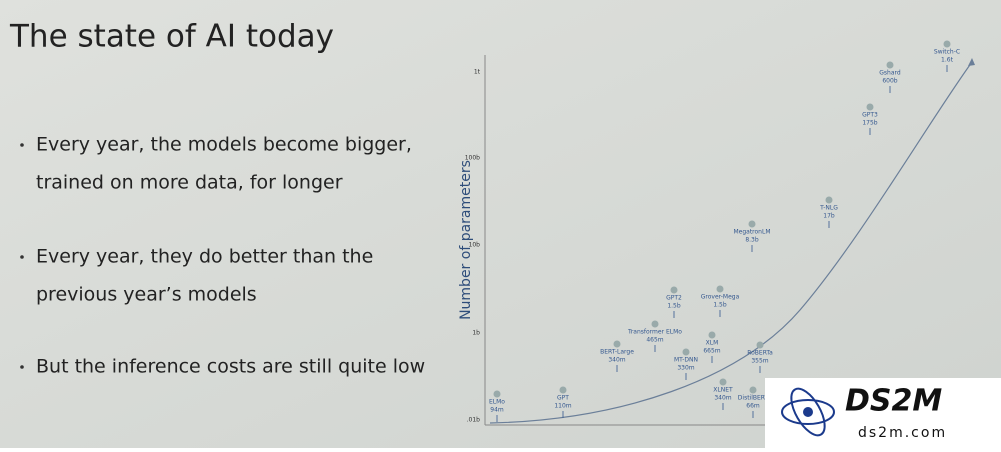 Image resolution: width=1001 pixels, height=452 pixels. Describe the element at coordinates (902, 433) in the screenshot. I see `watermark-site: ds2m.com` at that location.